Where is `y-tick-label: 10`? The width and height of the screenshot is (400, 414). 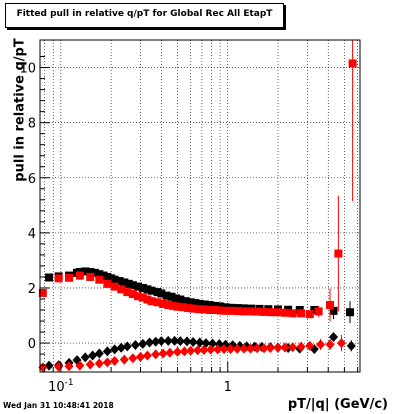 y-tick-label: 10 is located at coordinates (27, 69).